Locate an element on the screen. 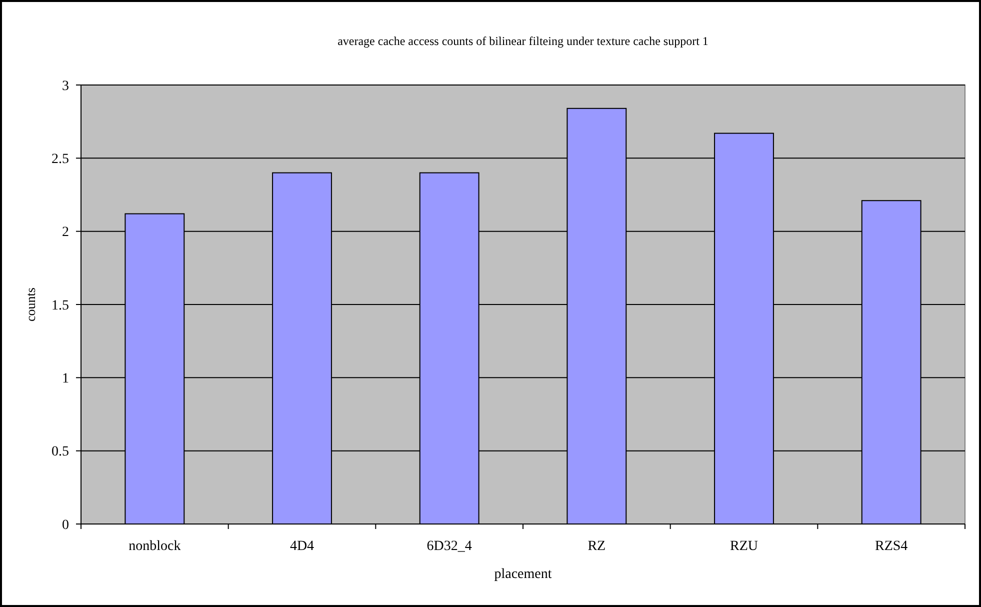 The image size is (981, 607). y-tick-label: 0 is located at coordinates (65, 525).